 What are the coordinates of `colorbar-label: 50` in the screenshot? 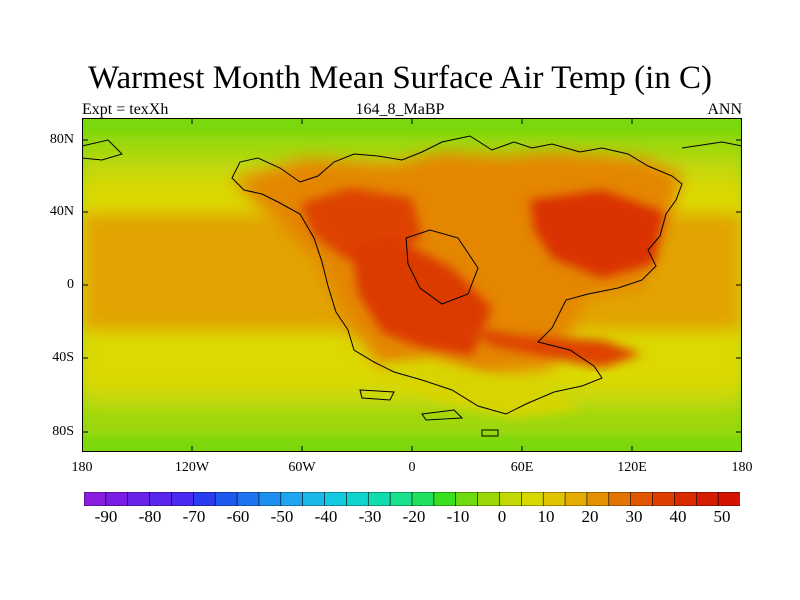 It's located at (722, 516).